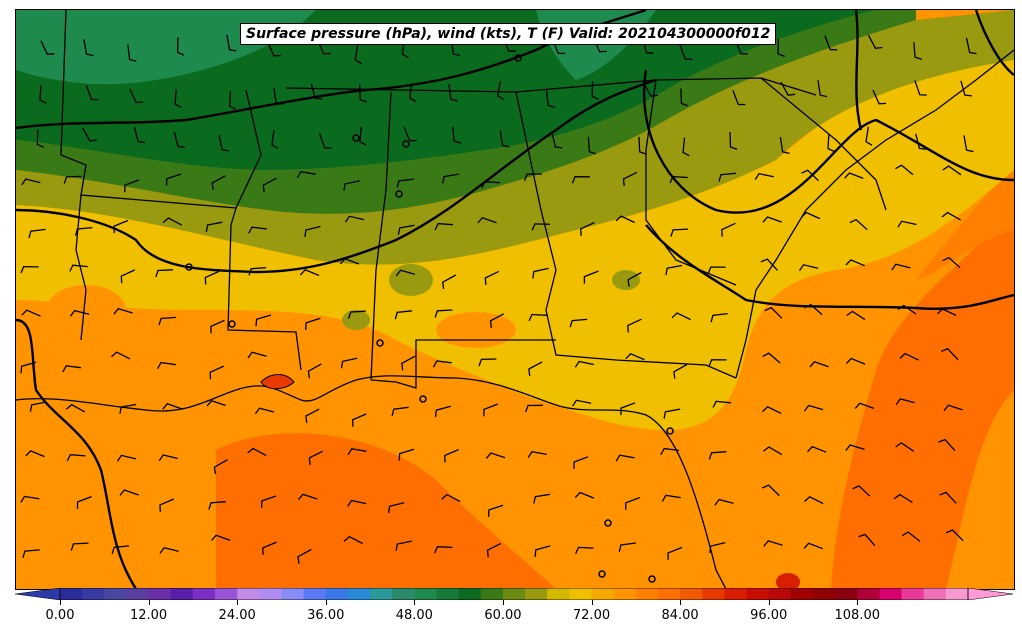  What do you see at coordinates (990, 594) in the screenshot?
I see `colorbar-over-triangle` at bounding box center [990, 594].